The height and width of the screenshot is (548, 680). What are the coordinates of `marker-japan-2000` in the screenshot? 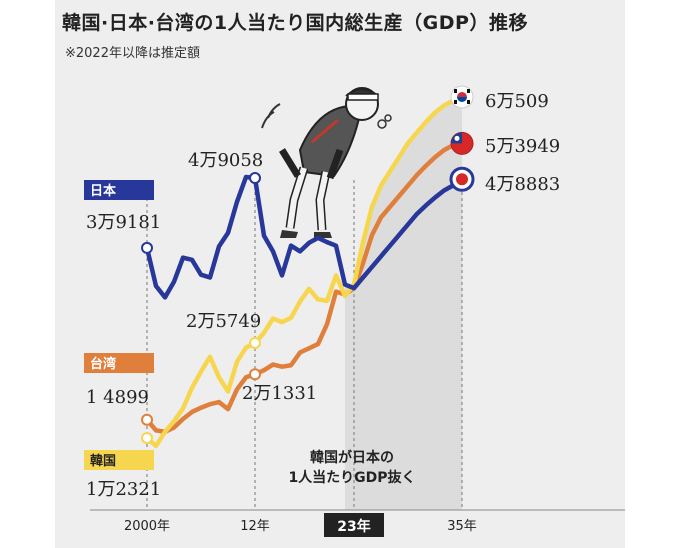 It's located at (147, 247).